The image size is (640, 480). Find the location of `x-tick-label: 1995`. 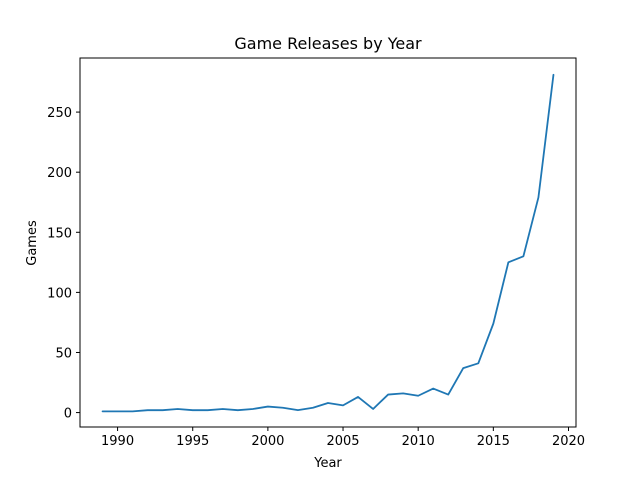

x-tick-label: 1995 is located at coordinates (192, 441).